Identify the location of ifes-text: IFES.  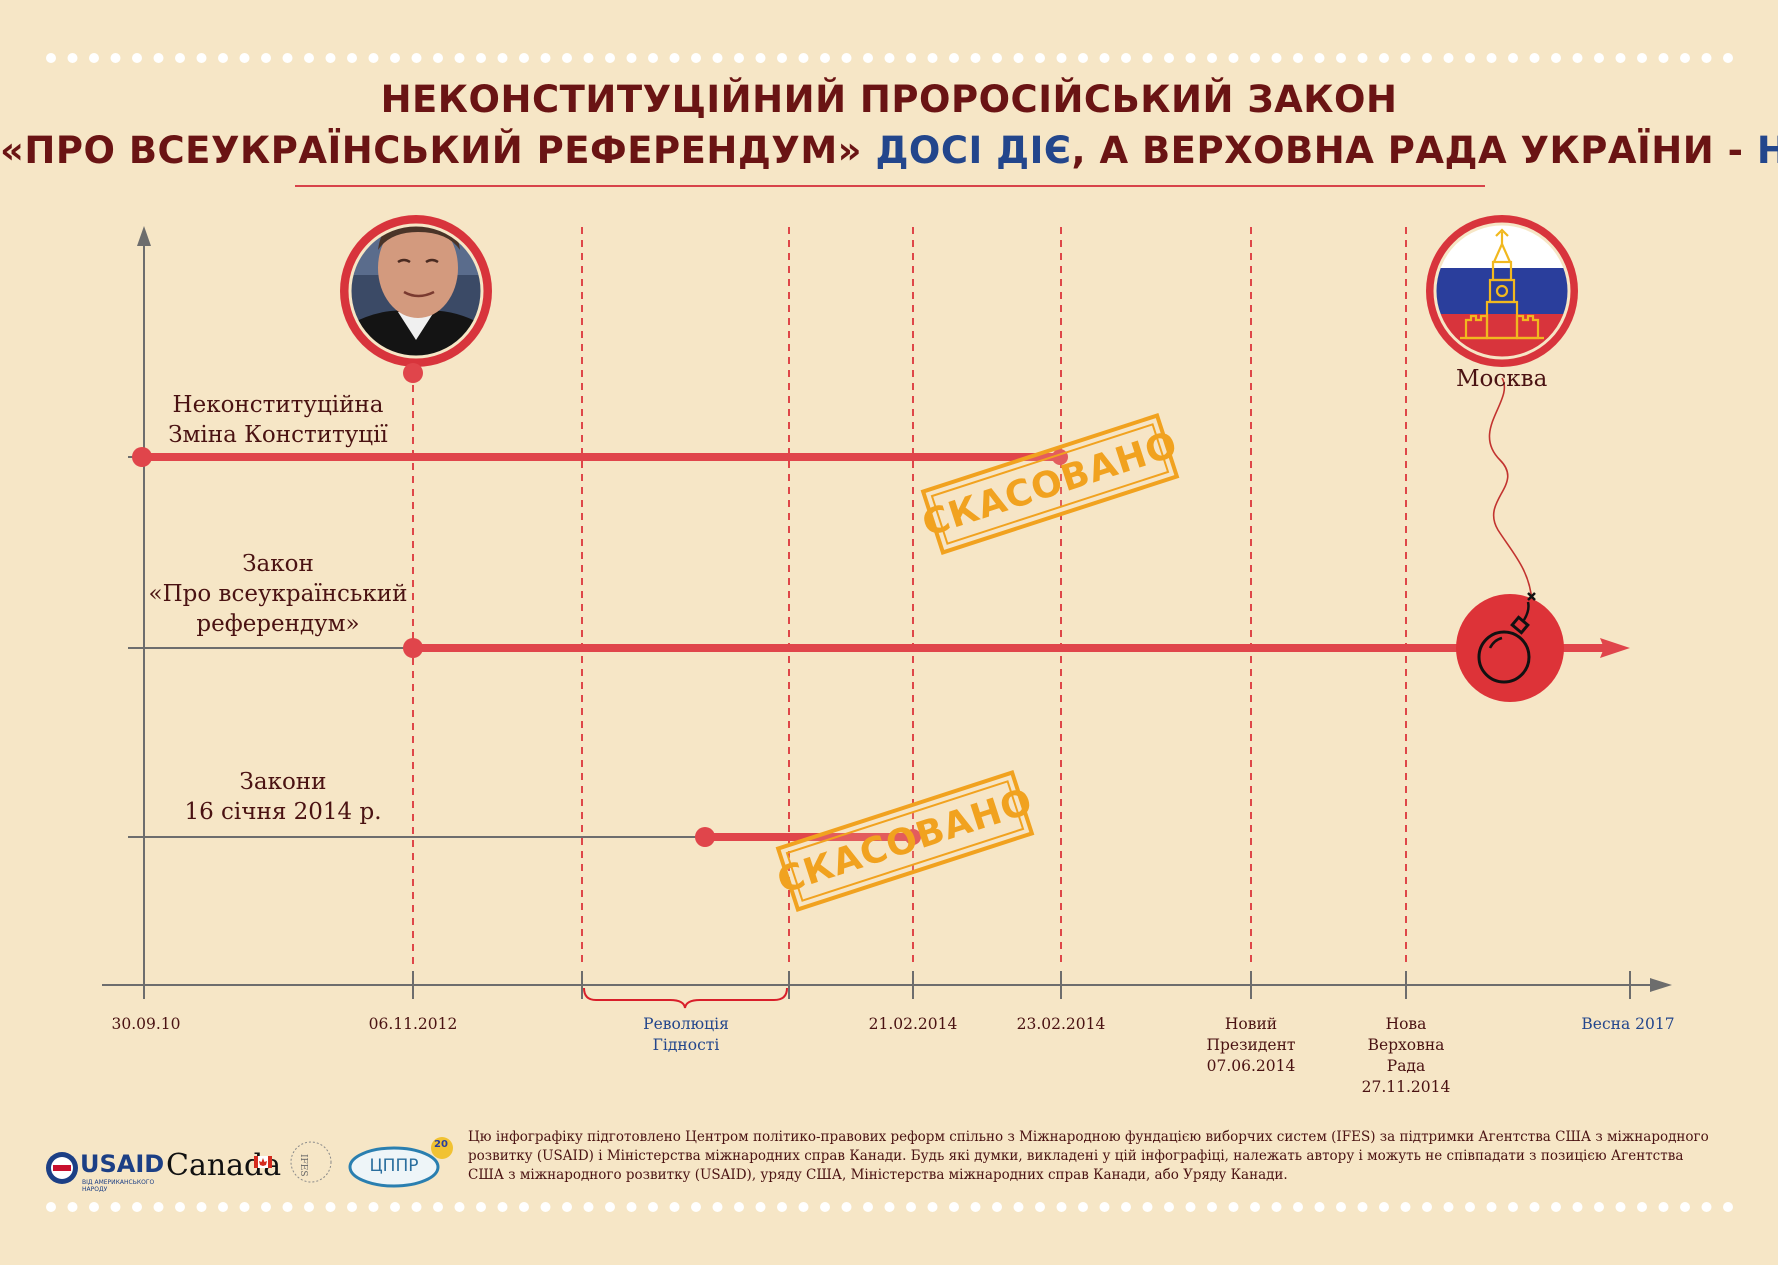
(303, 1165).